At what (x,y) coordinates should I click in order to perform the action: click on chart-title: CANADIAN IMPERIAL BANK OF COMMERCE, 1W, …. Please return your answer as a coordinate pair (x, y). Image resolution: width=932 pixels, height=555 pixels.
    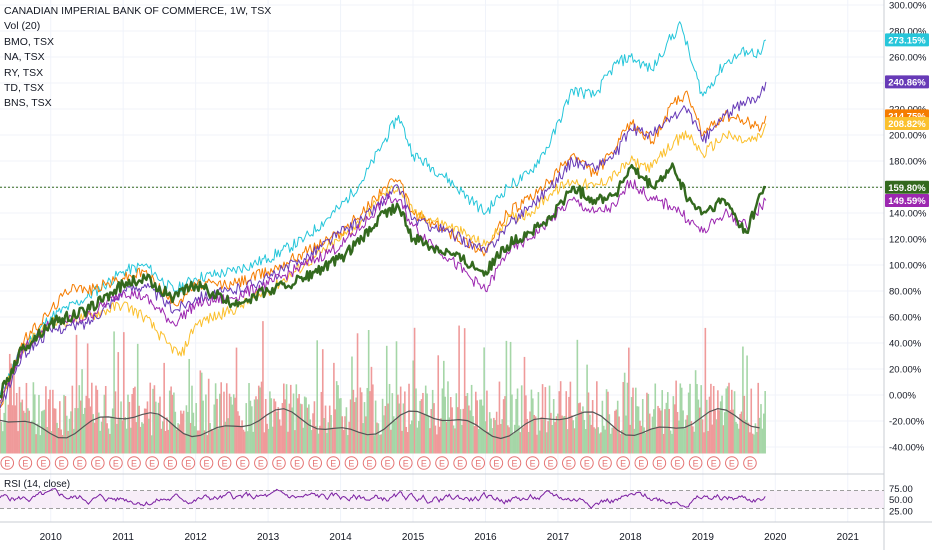
    Looking at the image, I should click on (138, 11).